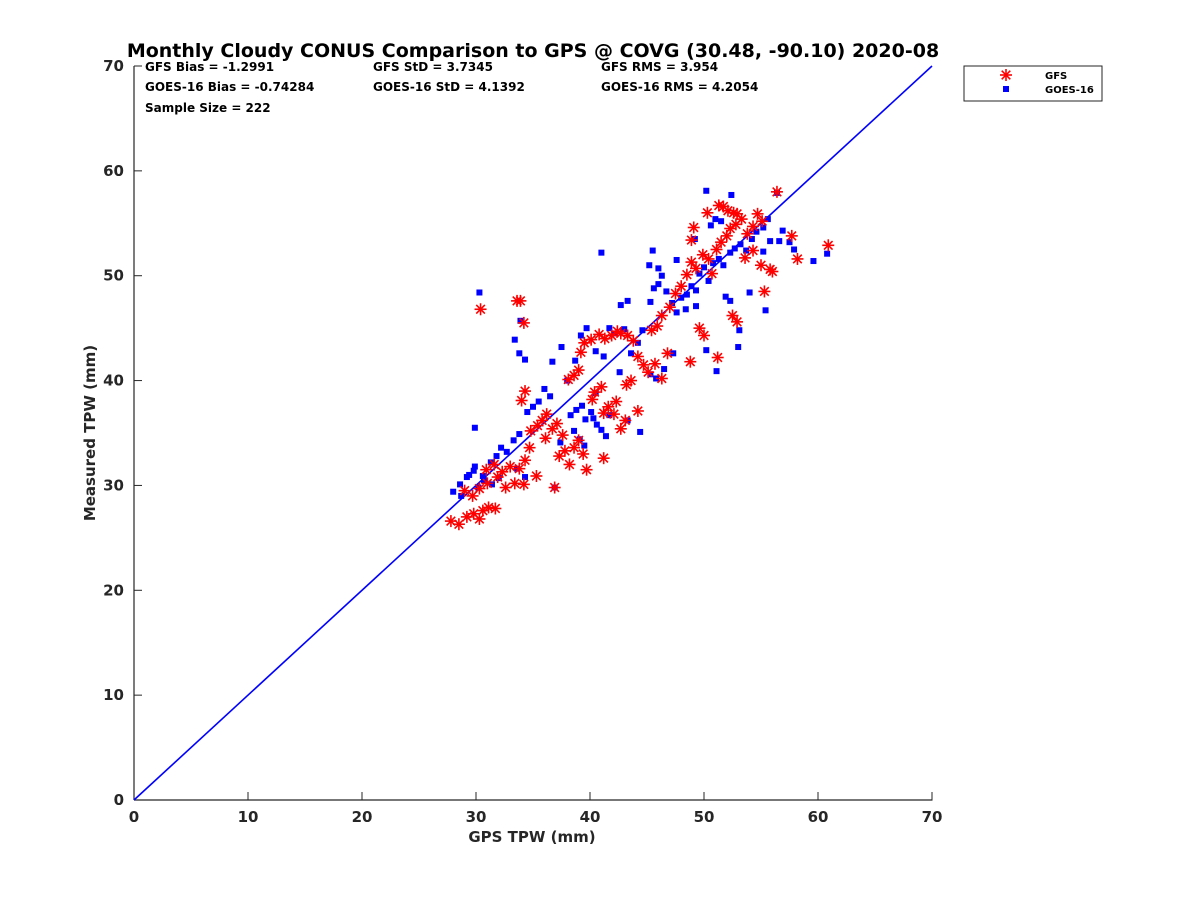 Image resolution: width=1200 pixels, height=900 pixels. What do you see at coordinates (704, 817) in the screenshot?
I see `x-tick-label: 50` at bounding box center [704, 817].